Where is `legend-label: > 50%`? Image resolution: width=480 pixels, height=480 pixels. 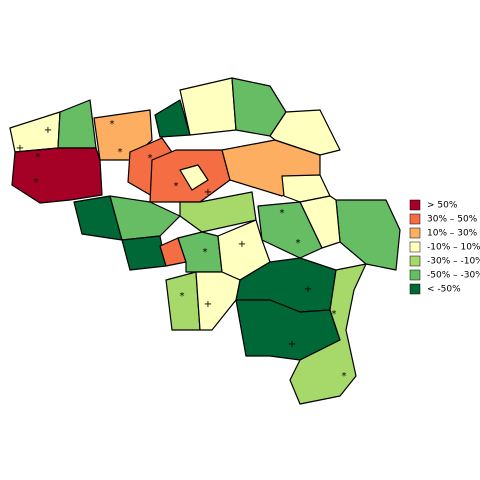
legend-label: > 50% is located at coordinates (442, 206).